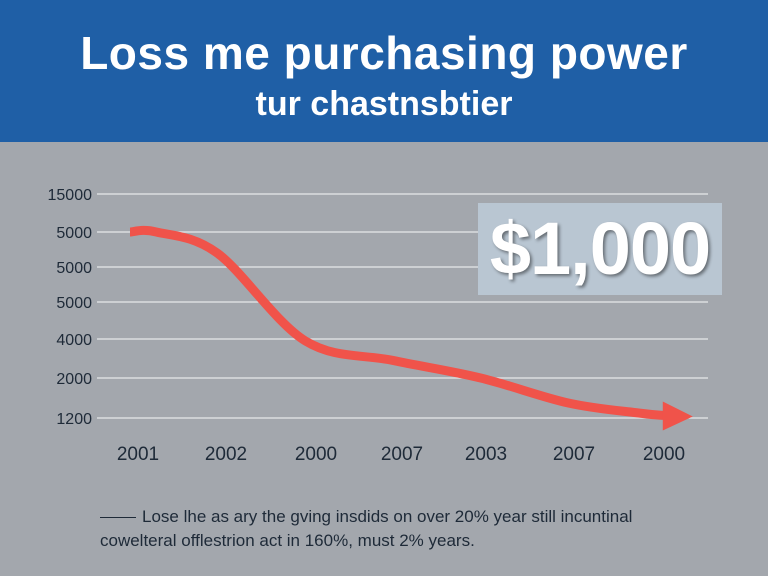 This screenshot has height=576, width=768. I want to click on y-tick-label: 15000, so click(70, 195).